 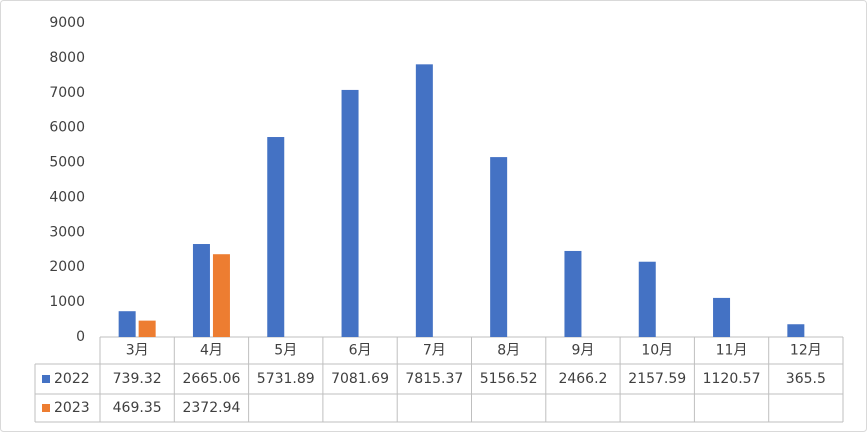 What do you see at coordinates (360, 351) in the screenshot?
I see `x-tick-label: 6月` at bounding box center [360, 351].